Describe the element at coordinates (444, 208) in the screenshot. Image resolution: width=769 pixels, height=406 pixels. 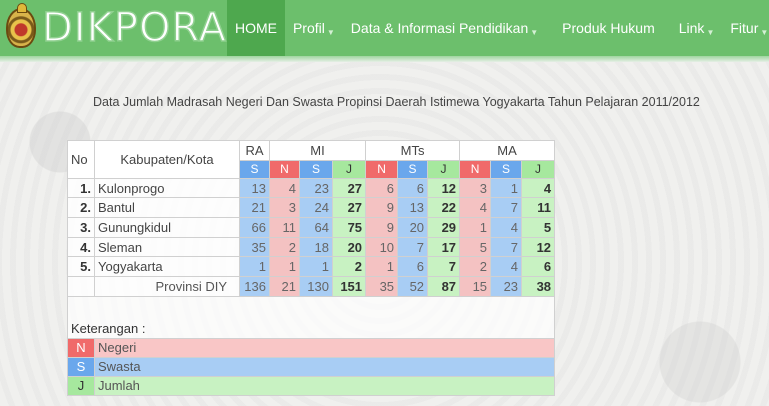
I see `cell-mts-j: 22` at that location.